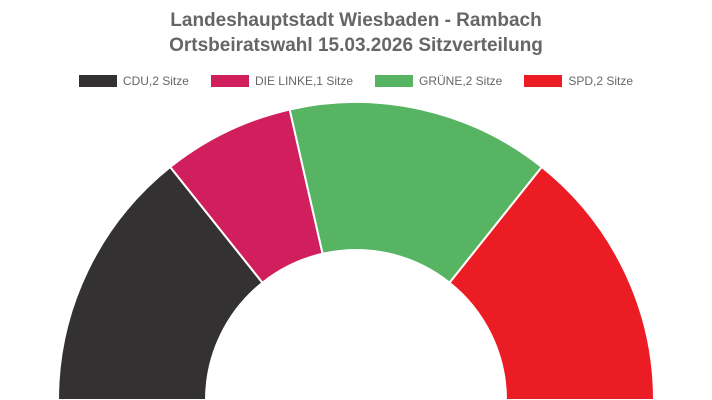  What do you see at coordinates (303, 81) in the screenshot?
I see `legend-label-die-linke: DIE LINKE,1 Sitze` at bounding box center [303, 81].